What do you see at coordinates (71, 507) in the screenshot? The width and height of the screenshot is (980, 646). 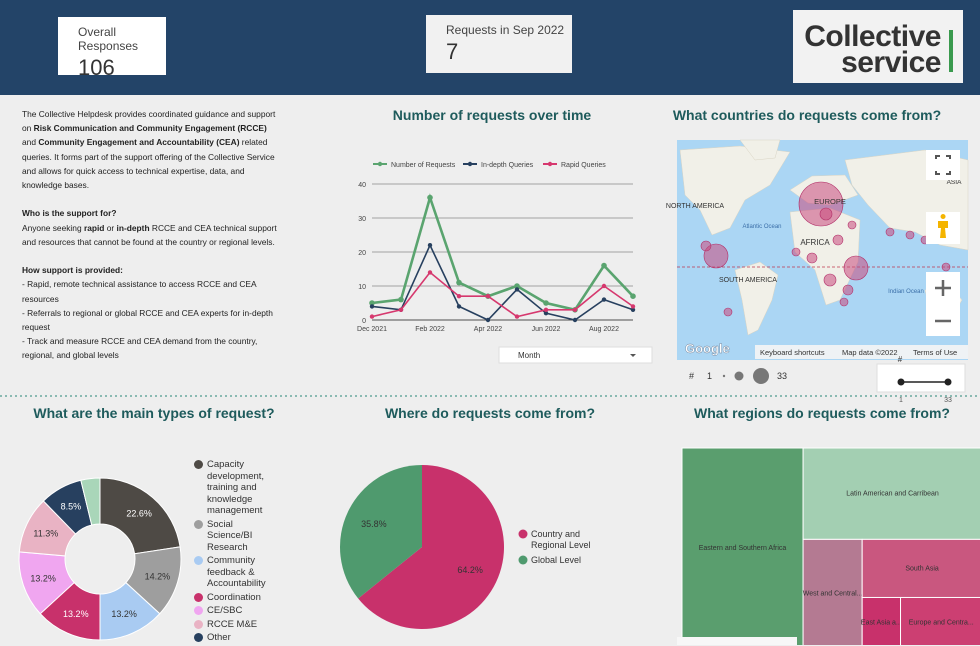 I see `data-label: 8.5%` at bounding box center [71, 507].